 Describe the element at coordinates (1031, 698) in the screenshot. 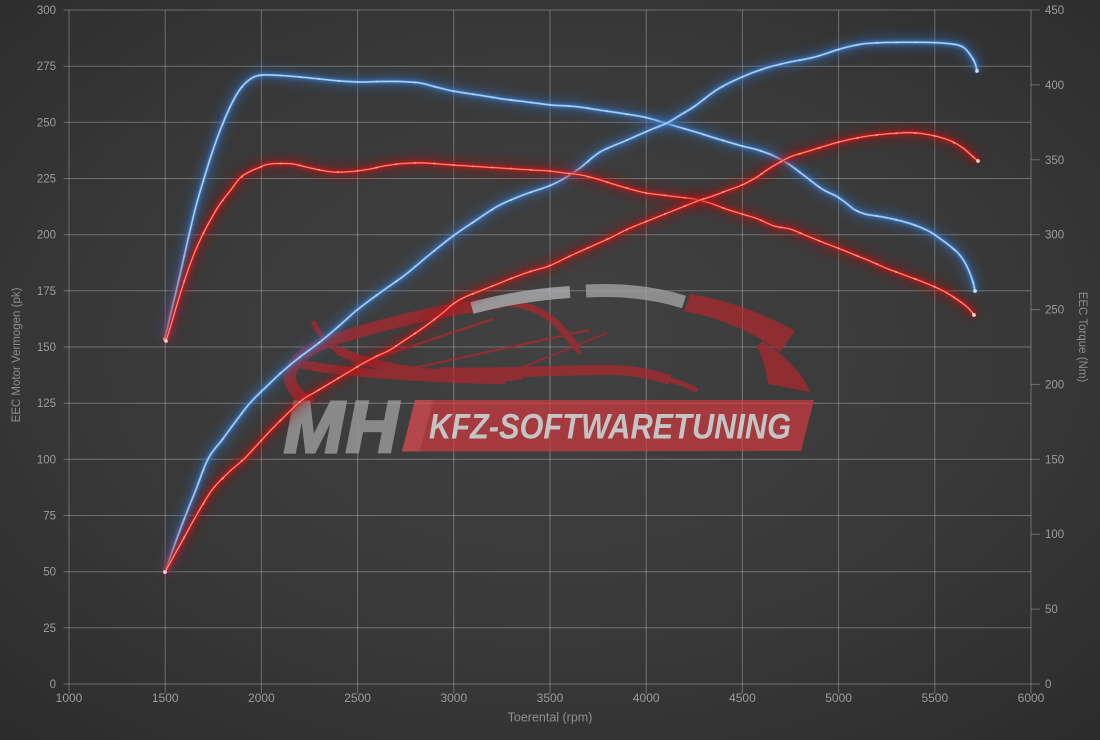

I see `svg-text: 6000` at that location.